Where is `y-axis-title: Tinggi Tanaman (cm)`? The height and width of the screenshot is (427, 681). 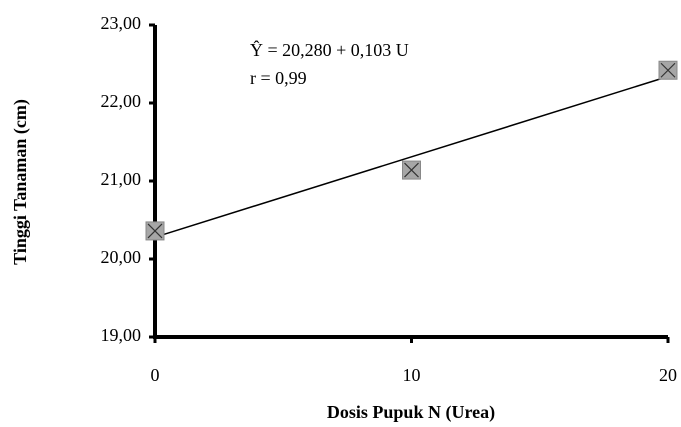 y-axis-title: Tinggi Tanaman (cm) is located at coordinates (20, 182).